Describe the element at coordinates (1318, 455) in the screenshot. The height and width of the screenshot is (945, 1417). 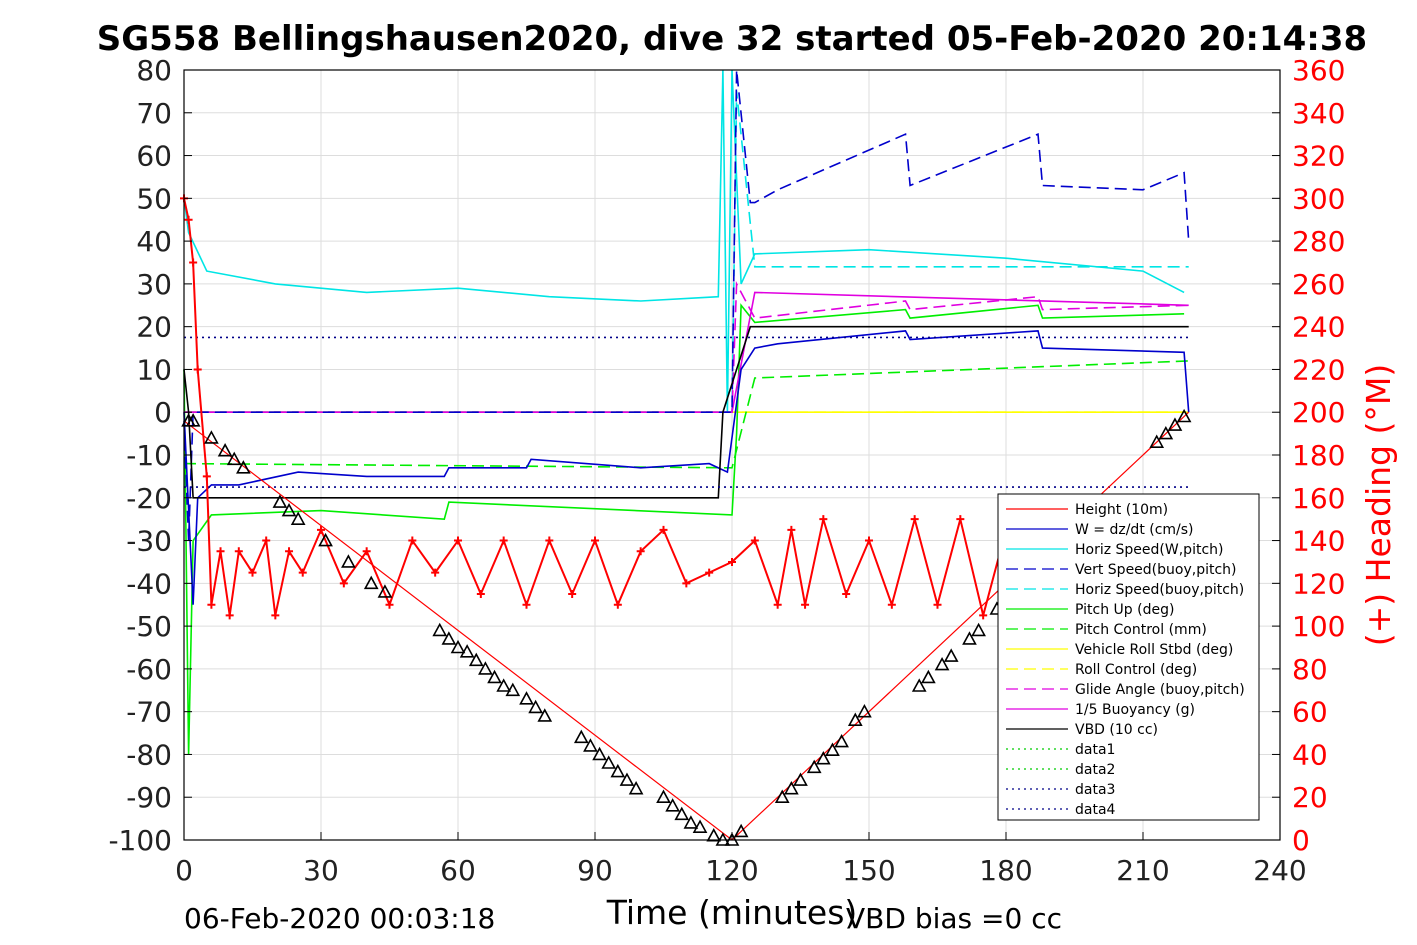
I see `y-right-tick-label: 180` at that location.